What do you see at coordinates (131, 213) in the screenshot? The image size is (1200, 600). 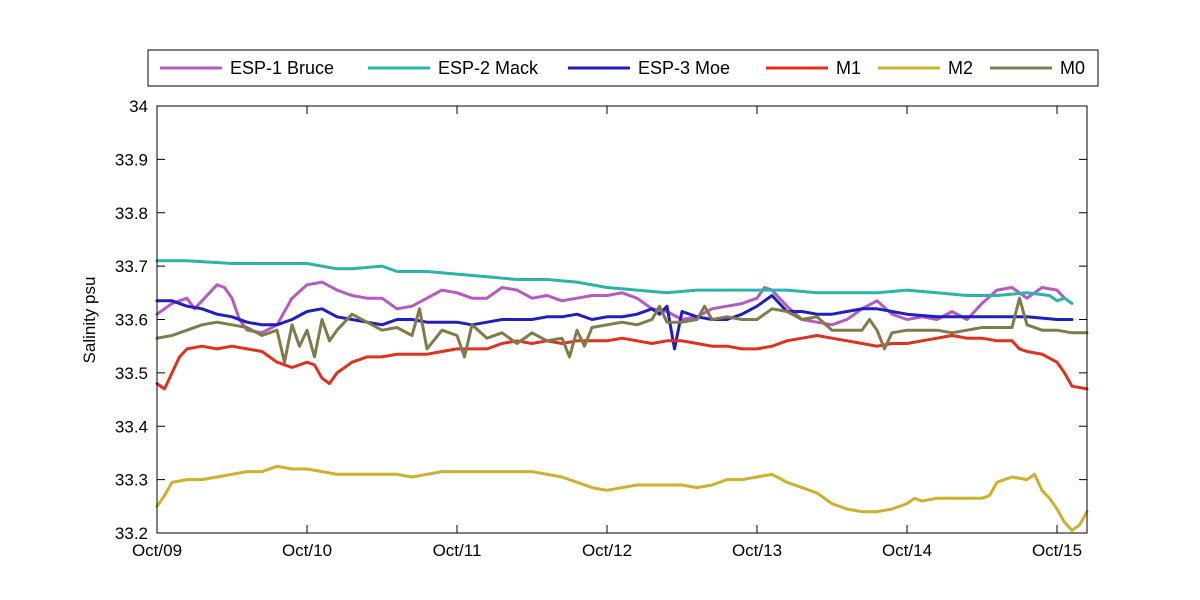 I see `y-tick-label: 33.8` at bounding box center [131, 213].